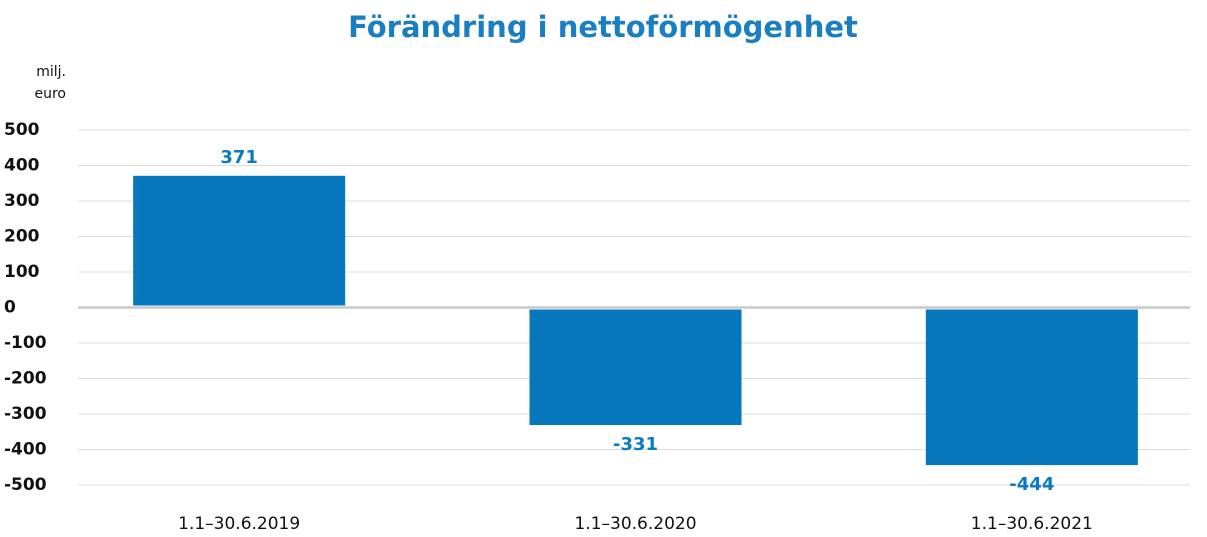 The image size is (1207, 537). Describe the element at coordinates (22, 201) in the screenshot. I see `y-tick-label: 300` at that location.